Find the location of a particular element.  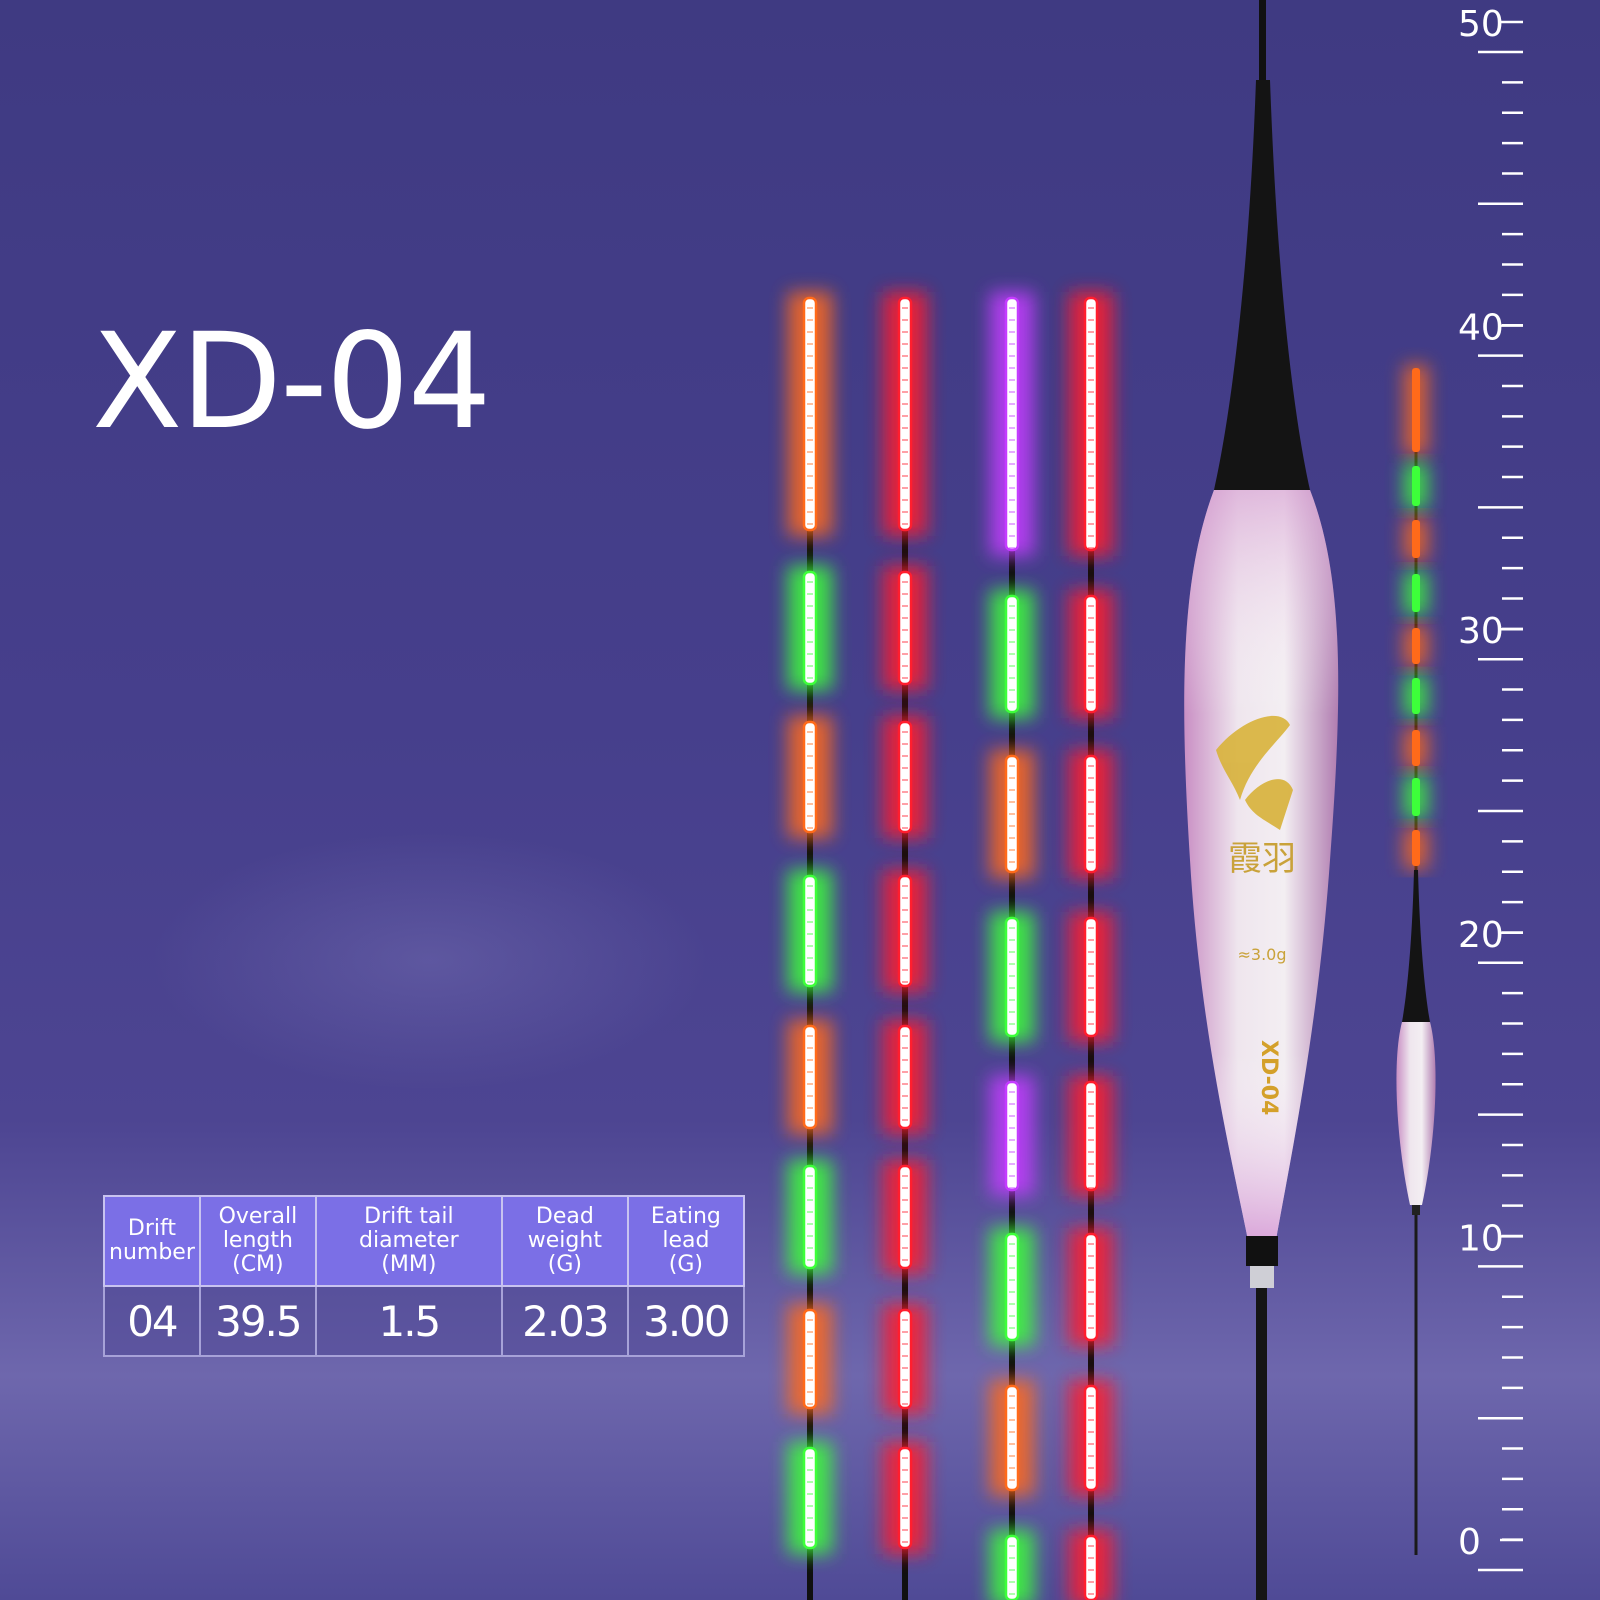

small-float-stem is located at coordinates (1416, 1385).